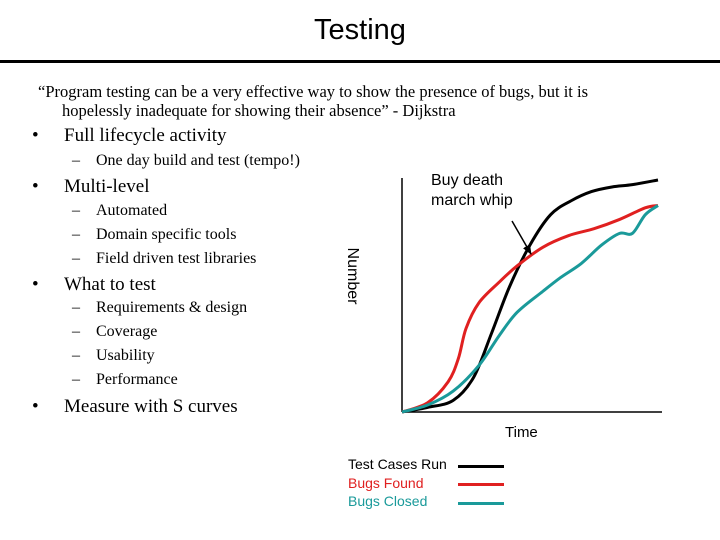  I want to click on sub-item-label: Domain specific tools, so click(166, 234).